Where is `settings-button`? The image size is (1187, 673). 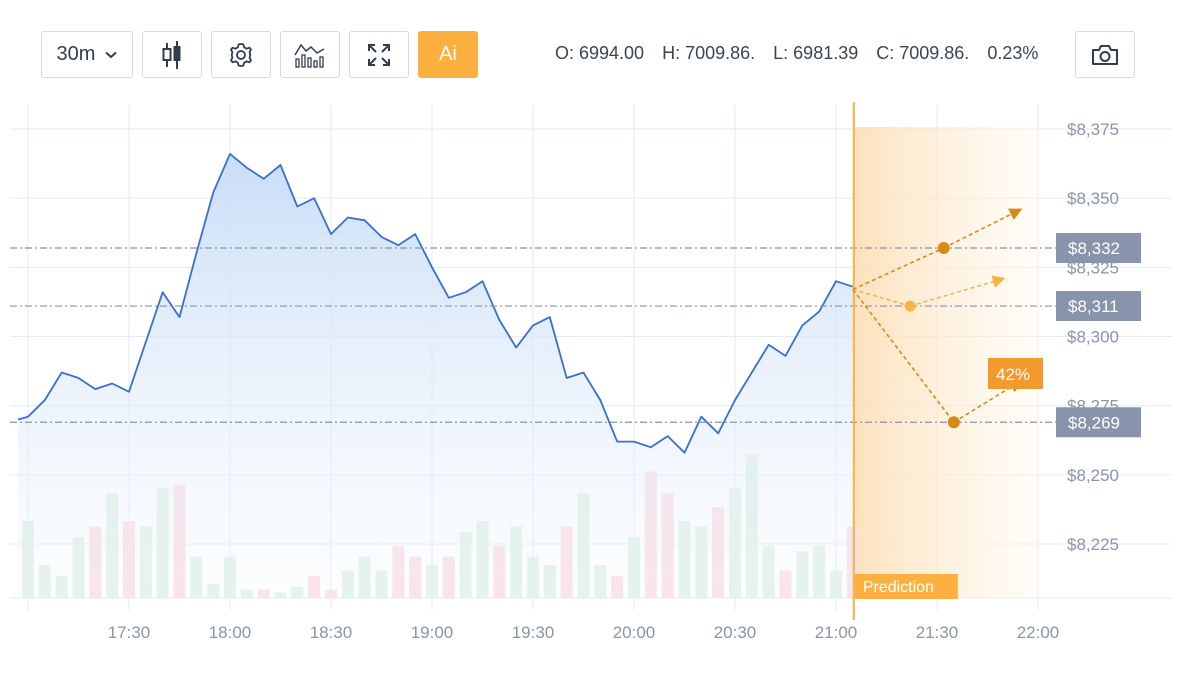
settings-button is located at coordinates (241, 54).